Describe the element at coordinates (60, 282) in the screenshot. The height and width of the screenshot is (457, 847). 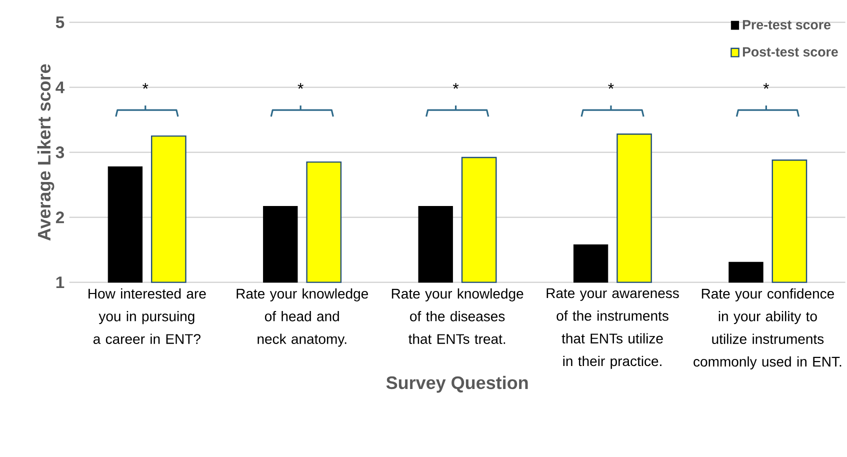
I see `y-tick-label: 1` at that location.